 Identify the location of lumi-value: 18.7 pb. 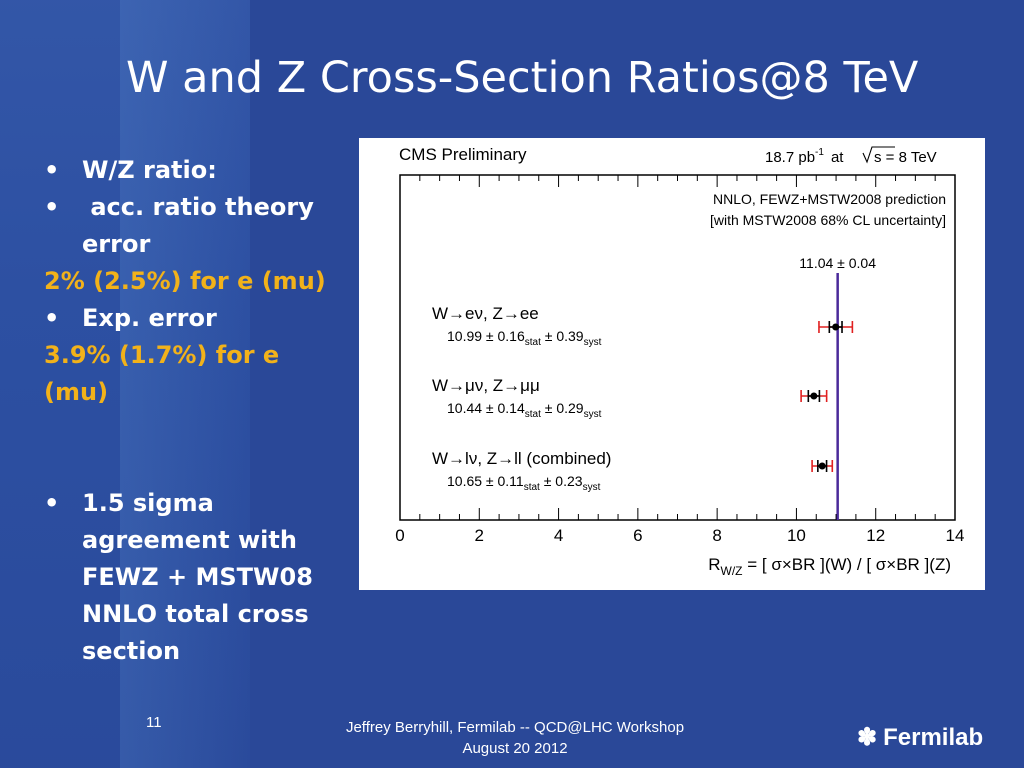
(790, 157).